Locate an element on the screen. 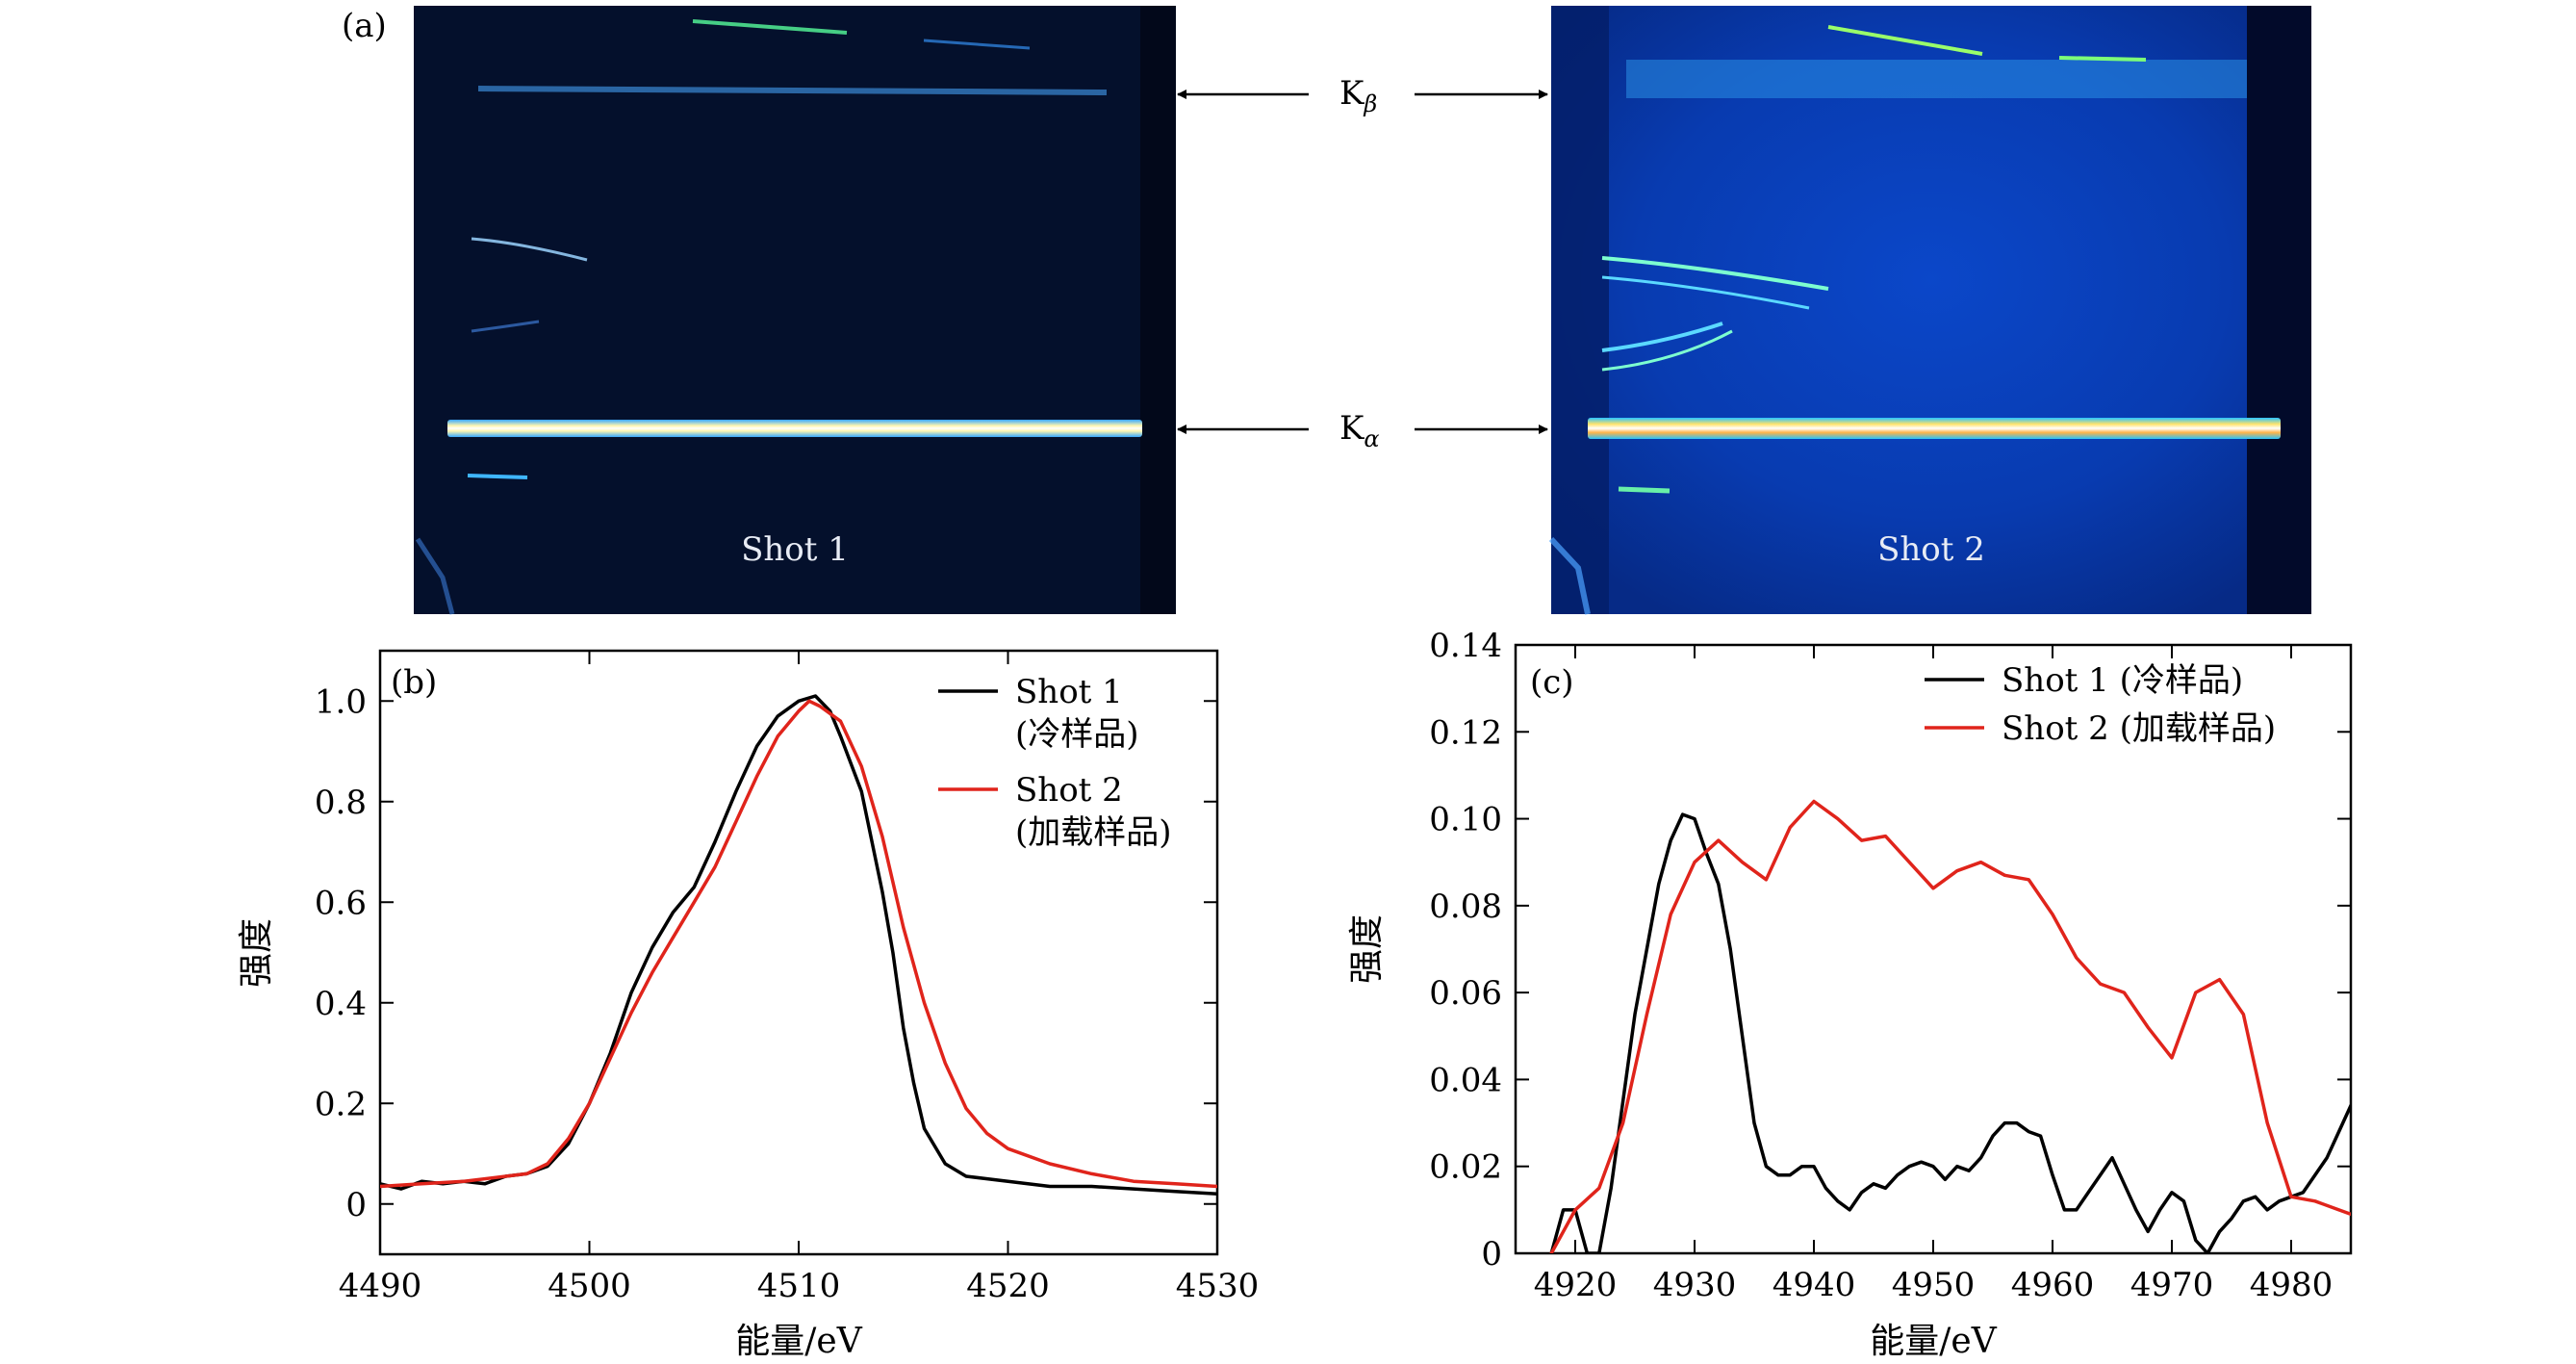 This screenshot has height=1364, width=2576. panel-b-label: (b) is located at coordinates (414, 682).